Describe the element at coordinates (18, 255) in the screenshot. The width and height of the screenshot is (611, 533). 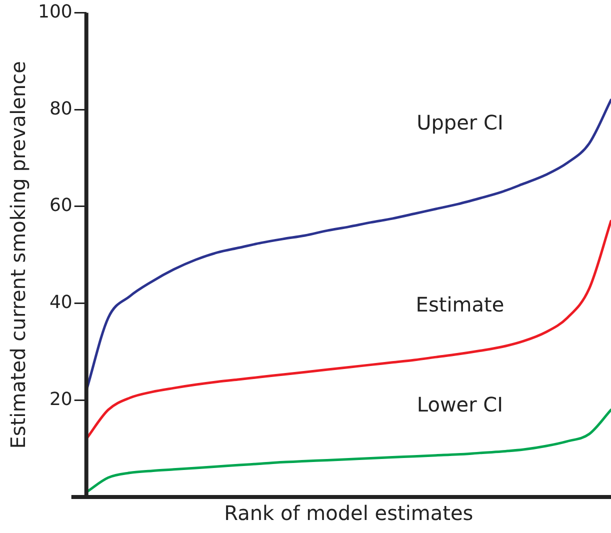
I see `y-axis-title: Estimated current smoking prevalence` at that location.